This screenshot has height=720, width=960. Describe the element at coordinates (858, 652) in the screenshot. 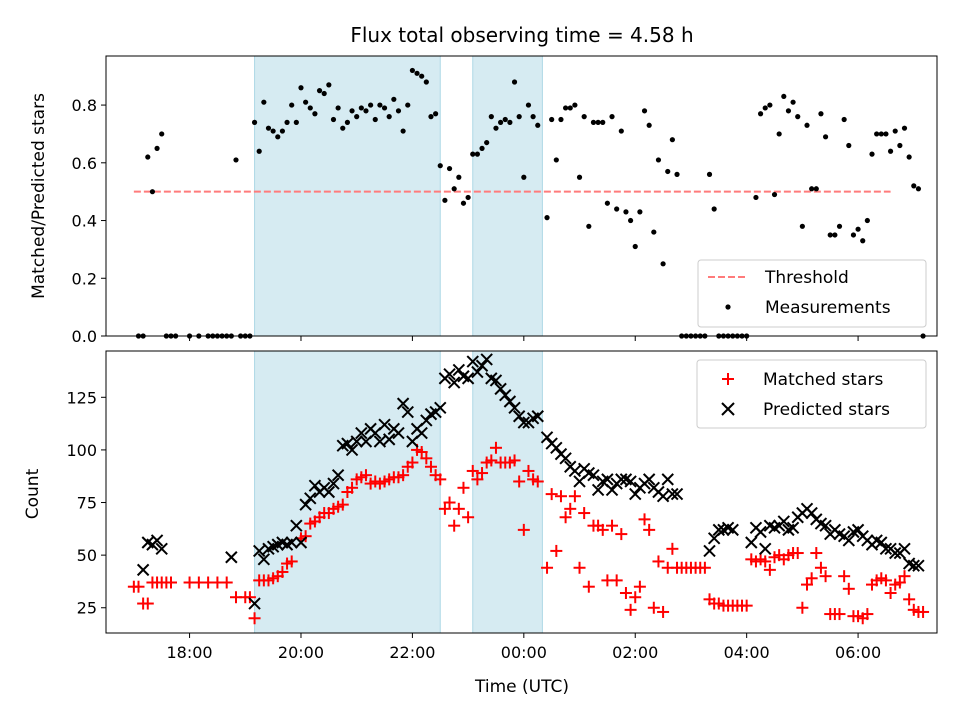

I see `time-x-tick-label: 06:00` at that location.